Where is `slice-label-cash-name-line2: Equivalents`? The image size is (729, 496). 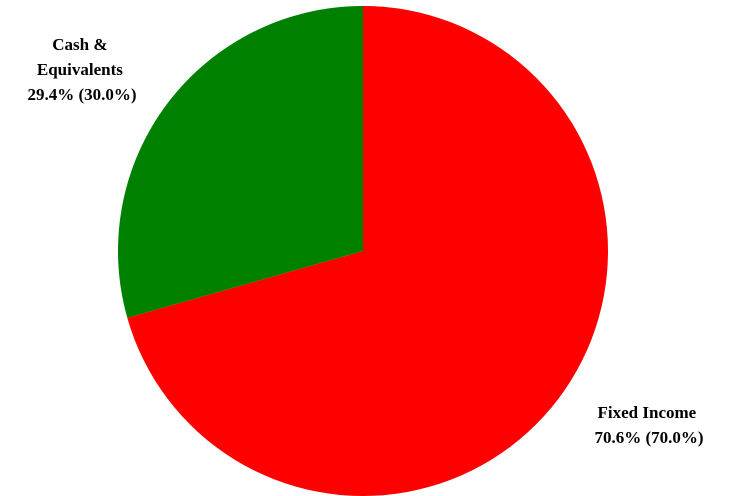
slice-label-cash-name-line2: Equivalents is located at coordinates (80, 69).